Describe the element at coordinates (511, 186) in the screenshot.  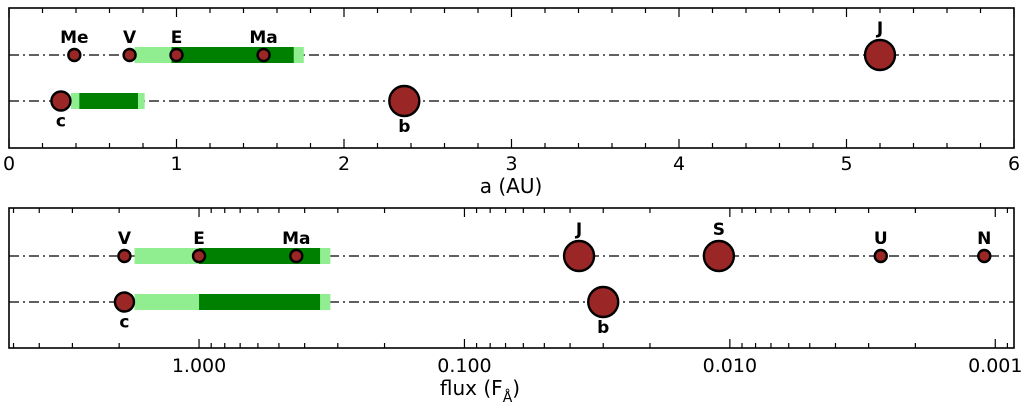
I see `panel-1-x-axis-label: a (AU)` at that location.